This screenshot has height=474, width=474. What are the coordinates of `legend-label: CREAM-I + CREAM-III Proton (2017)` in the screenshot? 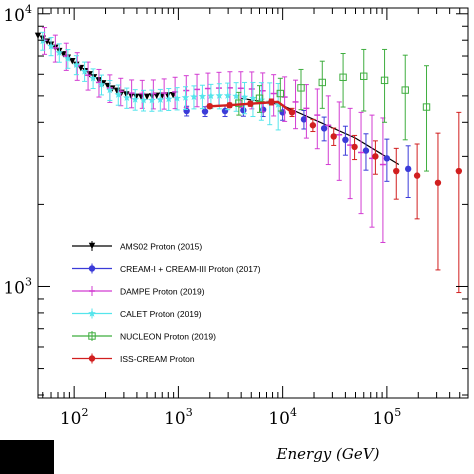 It's located at (190, 269).